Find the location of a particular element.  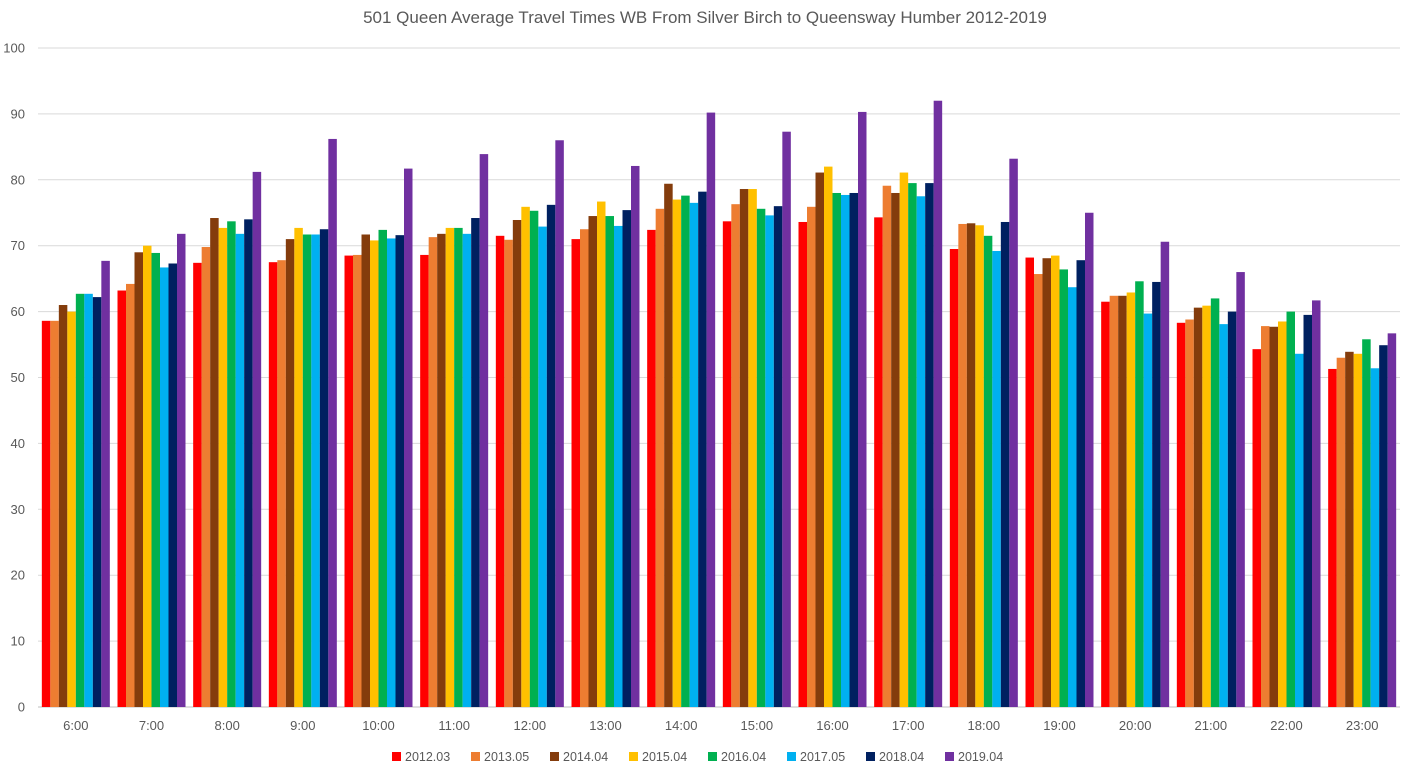

y-tick-label: 0 is located at coordinates (21, 707).